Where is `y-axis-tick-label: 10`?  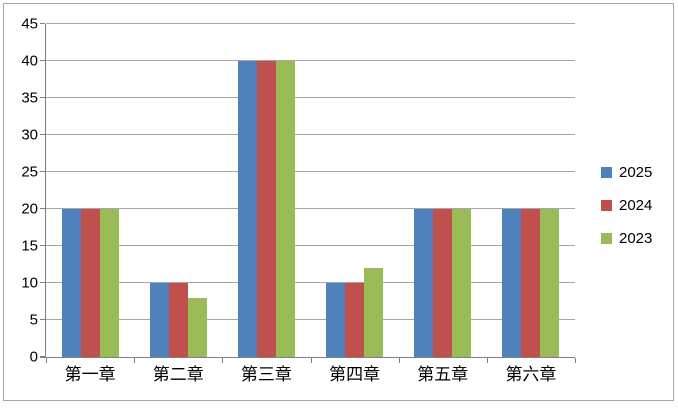 y-axis-tick-label: 10 is located at coordinates (29, 283).